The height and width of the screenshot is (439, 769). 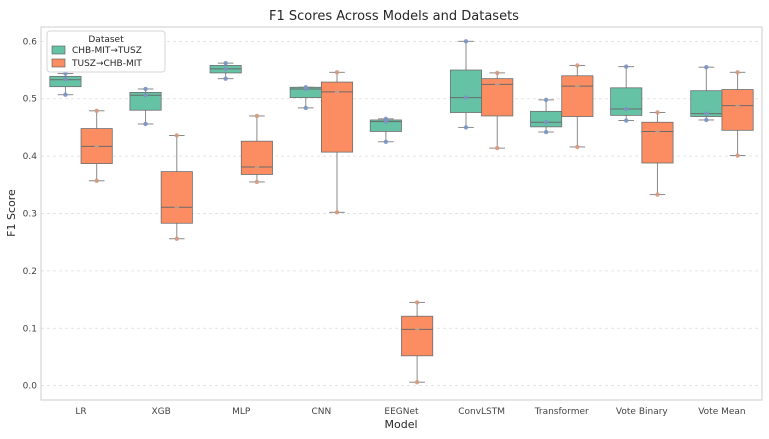 I want to click on x-axis-label: Model, so click(x=400, y=424).